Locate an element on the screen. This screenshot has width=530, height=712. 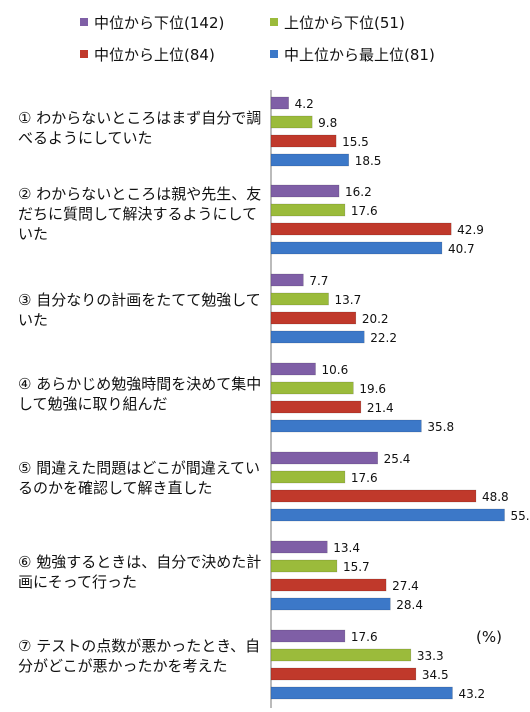
category-label-1: ① わからないところはまず自分で調べるようにしていた is located at coordinates (140, 128).